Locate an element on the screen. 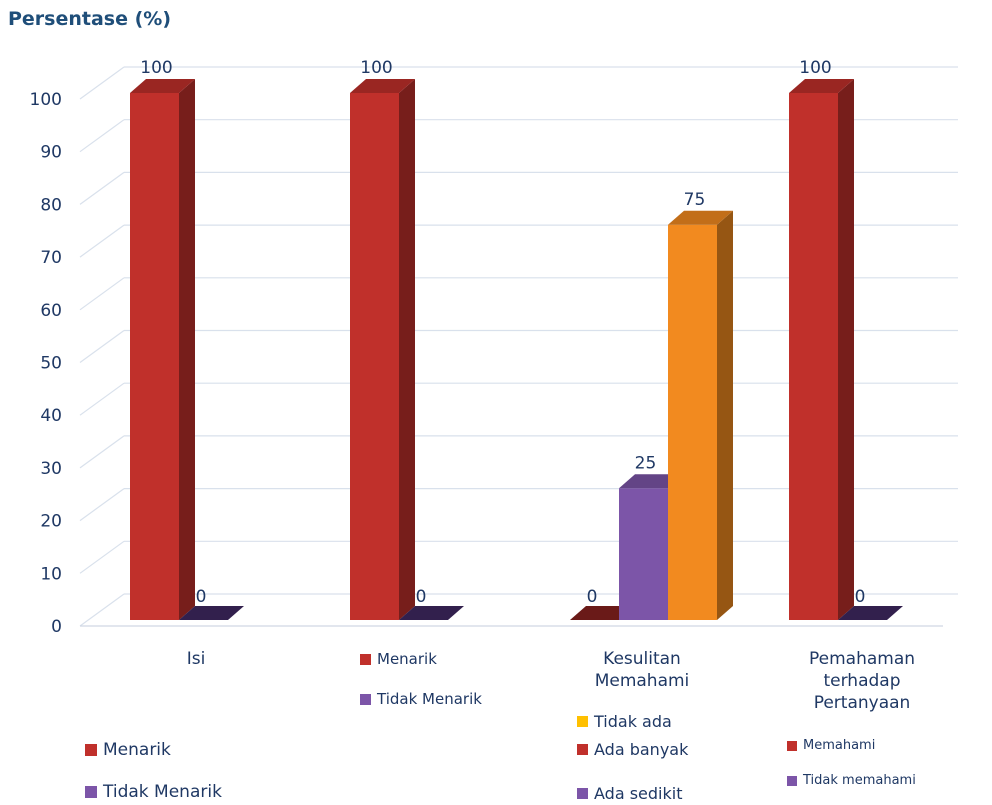 This screenshot has height=805, width=992. legend-label: Ada sedikit is located at coordinates (638, 793).